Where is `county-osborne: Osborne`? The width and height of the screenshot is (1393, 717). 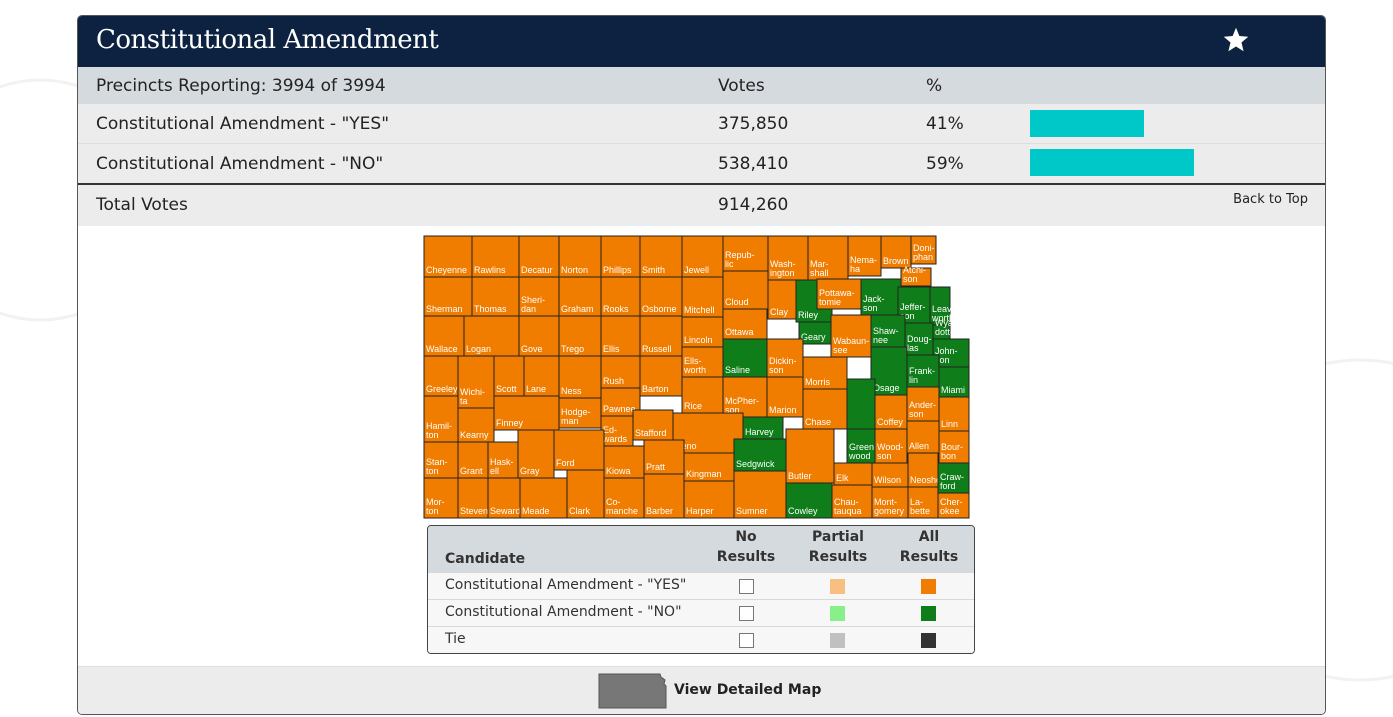 county-osborne: Osborne is located at coordinates (661, 296).